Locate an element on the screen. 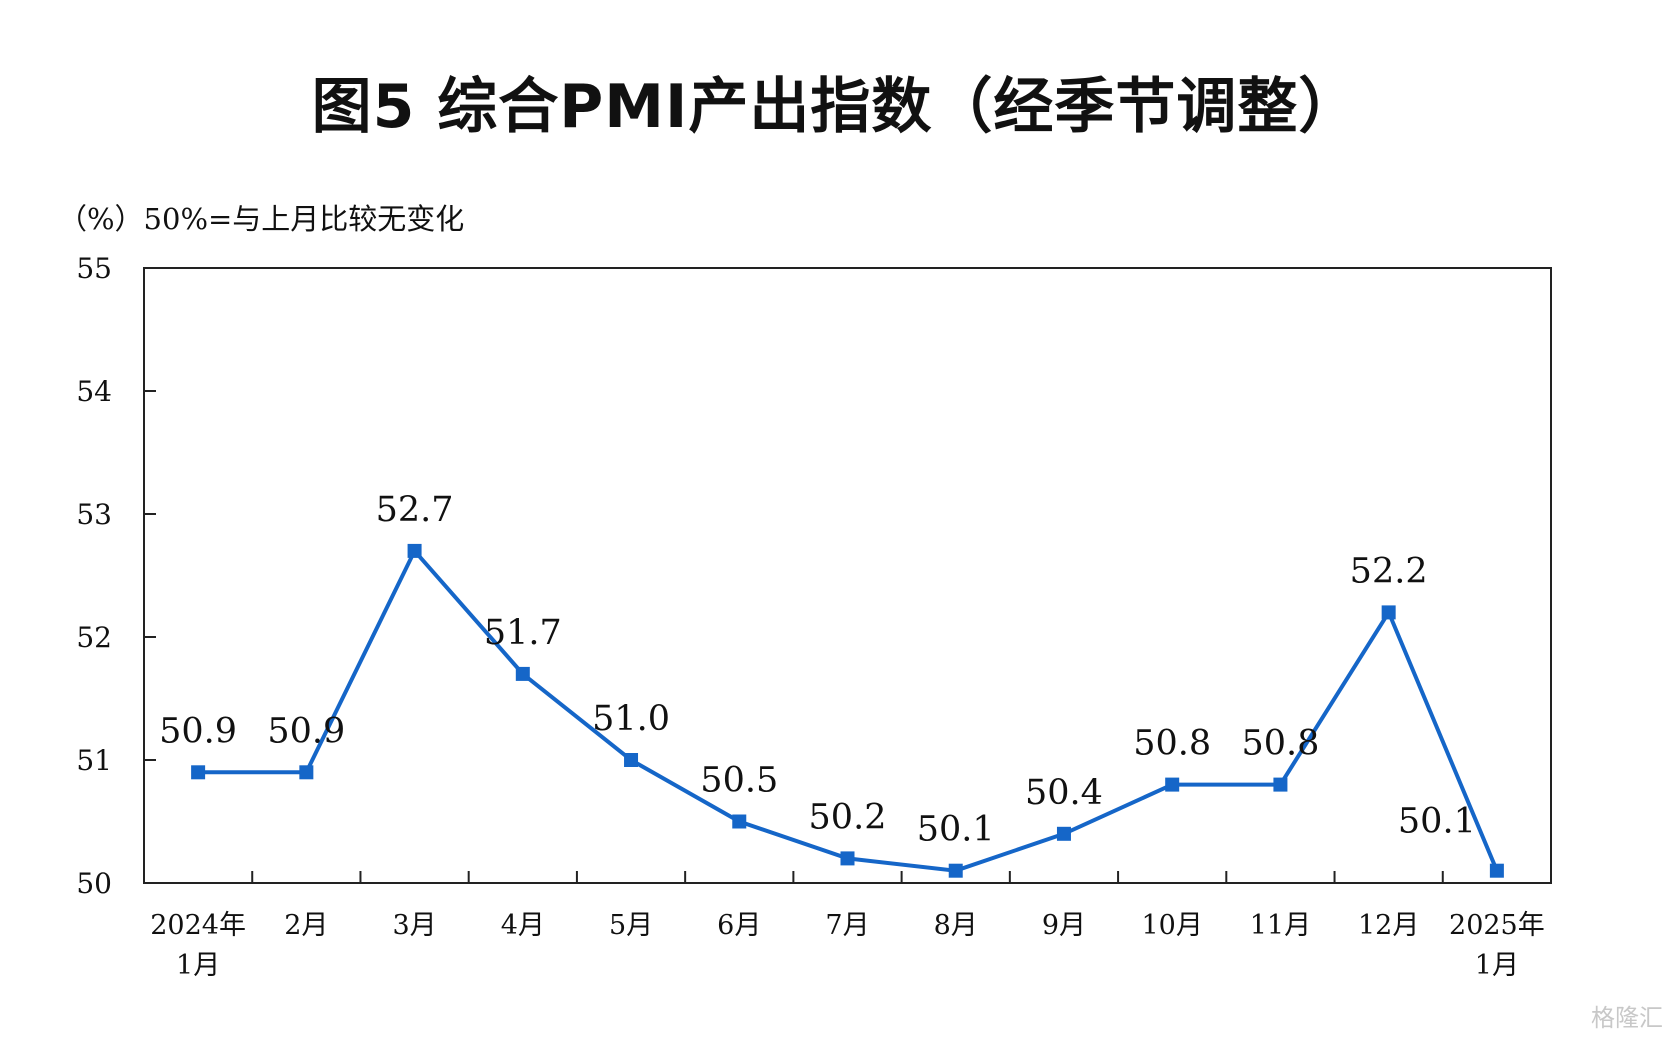 This screenshot has height=1037, width=1671. data-label: 50.4 is located at coordinates (1064, 793).